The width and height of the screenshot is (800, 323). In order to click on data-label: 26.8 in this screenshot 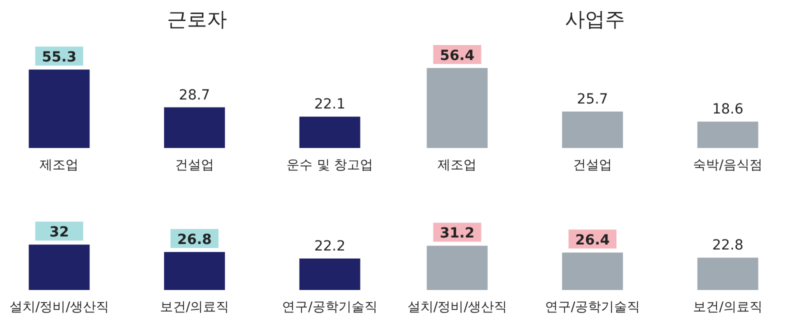, I will do `click(194, 240)`.